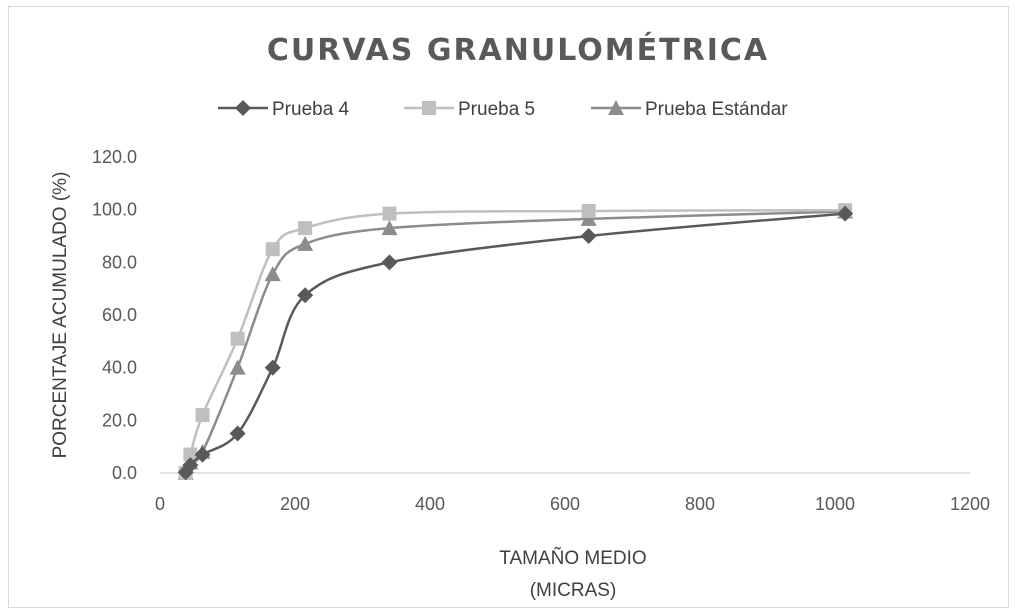 The image size is (1015, 613). Describe the element at coordinates (700, 504) in the screenshot. I see `x-tick-label: 800` at that location.